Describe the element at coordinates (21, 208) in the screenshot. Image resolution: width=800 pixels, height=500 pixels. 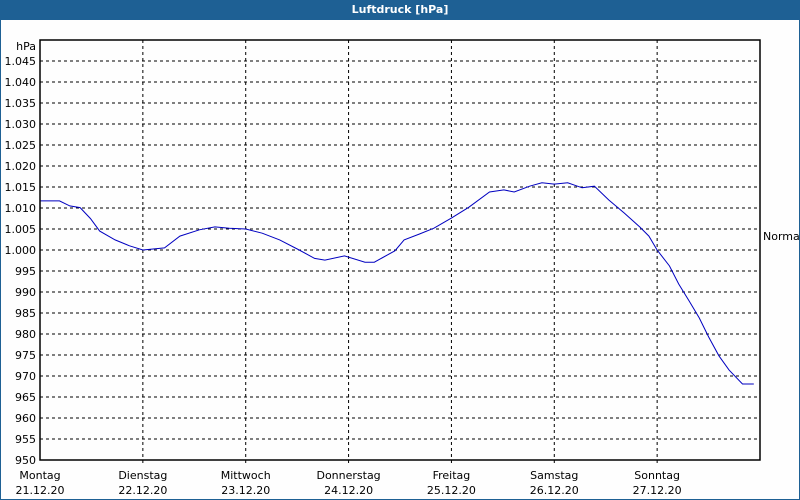
I see `y-tick-label: 1.010` at that location.